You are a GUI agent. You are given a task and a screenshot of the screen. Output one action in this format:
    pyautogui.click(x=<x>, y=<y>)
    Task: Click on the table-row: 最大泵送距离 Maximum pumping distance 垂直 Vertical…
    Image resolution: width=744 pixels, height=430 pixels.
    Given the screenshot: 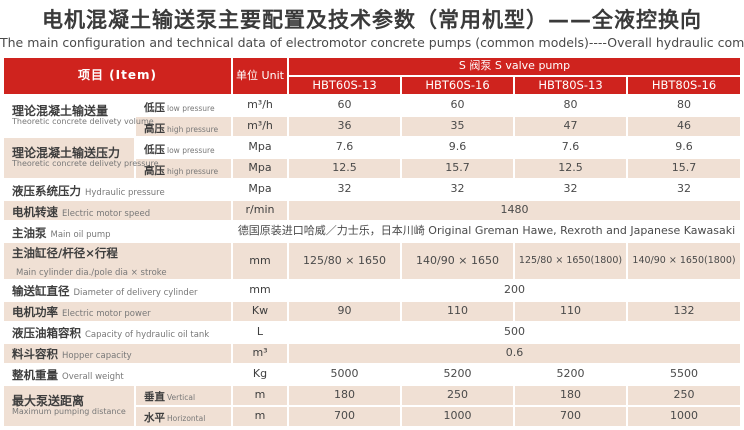 What is the action you would take?
    pyautogui.click(x=372, y=405)
    